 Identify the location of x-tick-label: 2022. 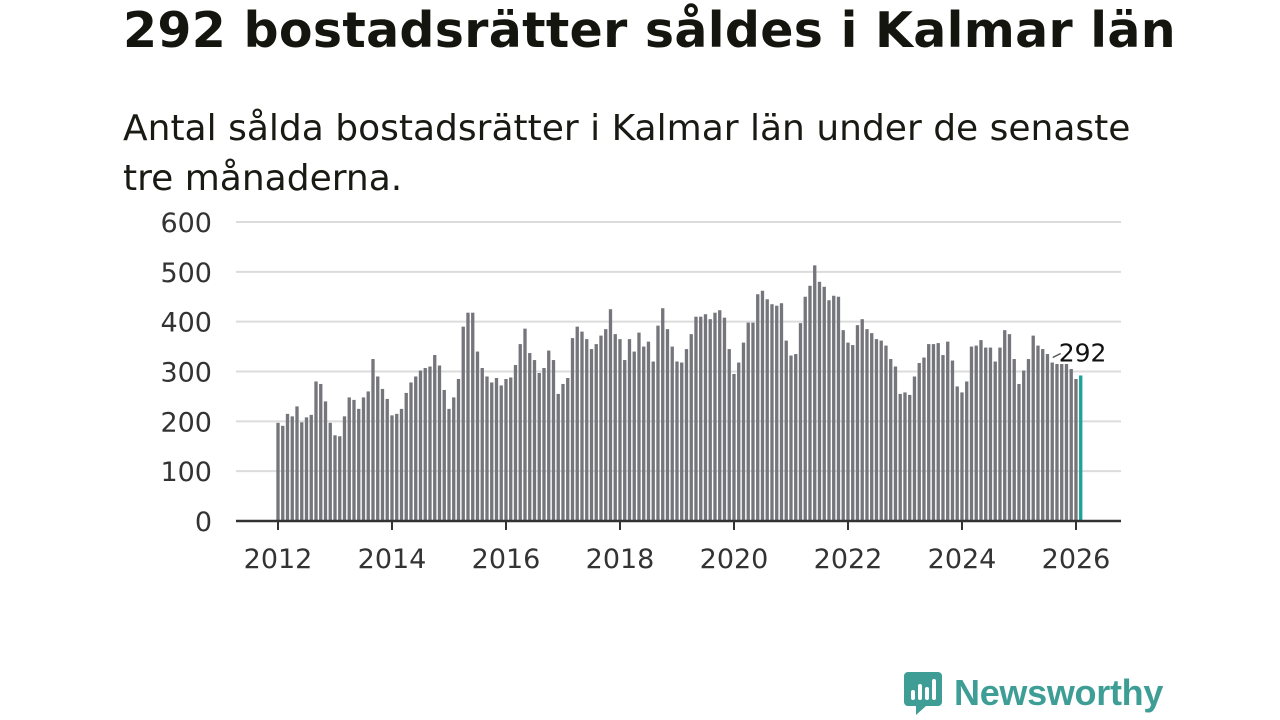
(848, 559).